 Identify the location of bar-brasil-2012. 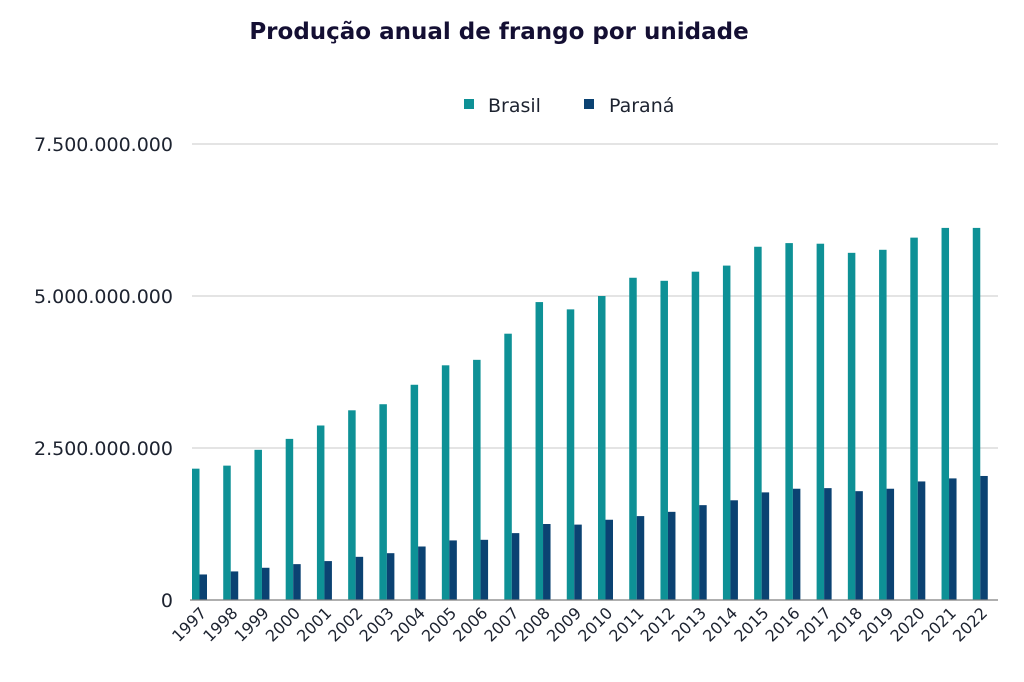
(664, 440).